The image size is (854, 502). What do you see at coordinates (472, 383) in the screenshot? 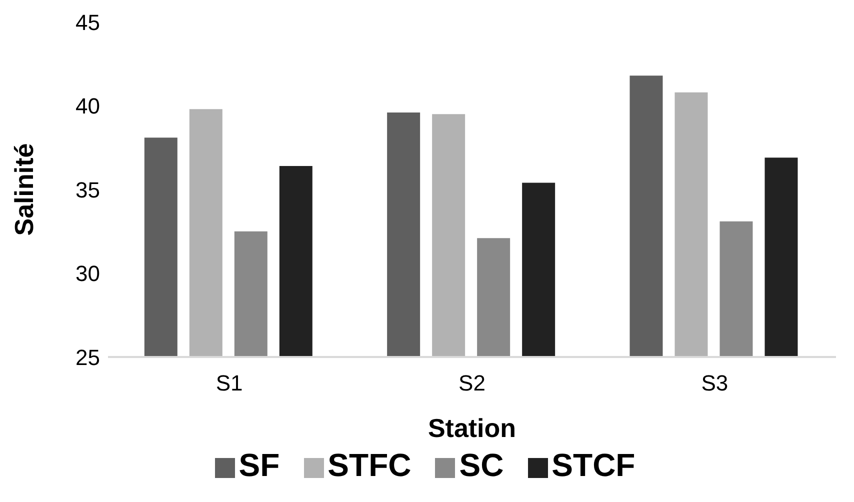
I see `x-tick-label: S2` at bounding box center [472, 383].